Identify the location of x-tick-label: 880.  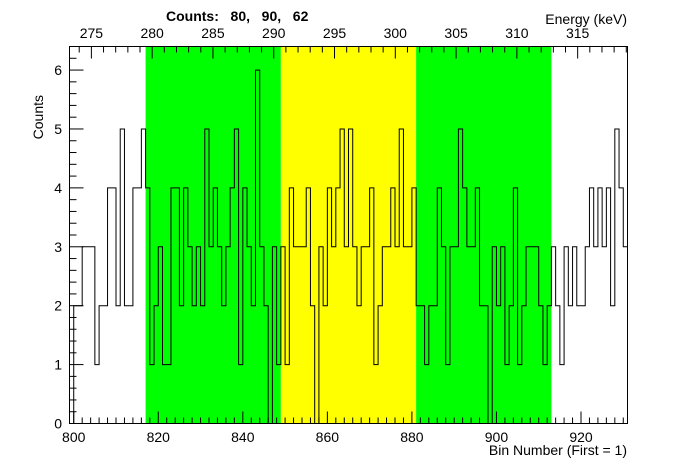
(412, 437).